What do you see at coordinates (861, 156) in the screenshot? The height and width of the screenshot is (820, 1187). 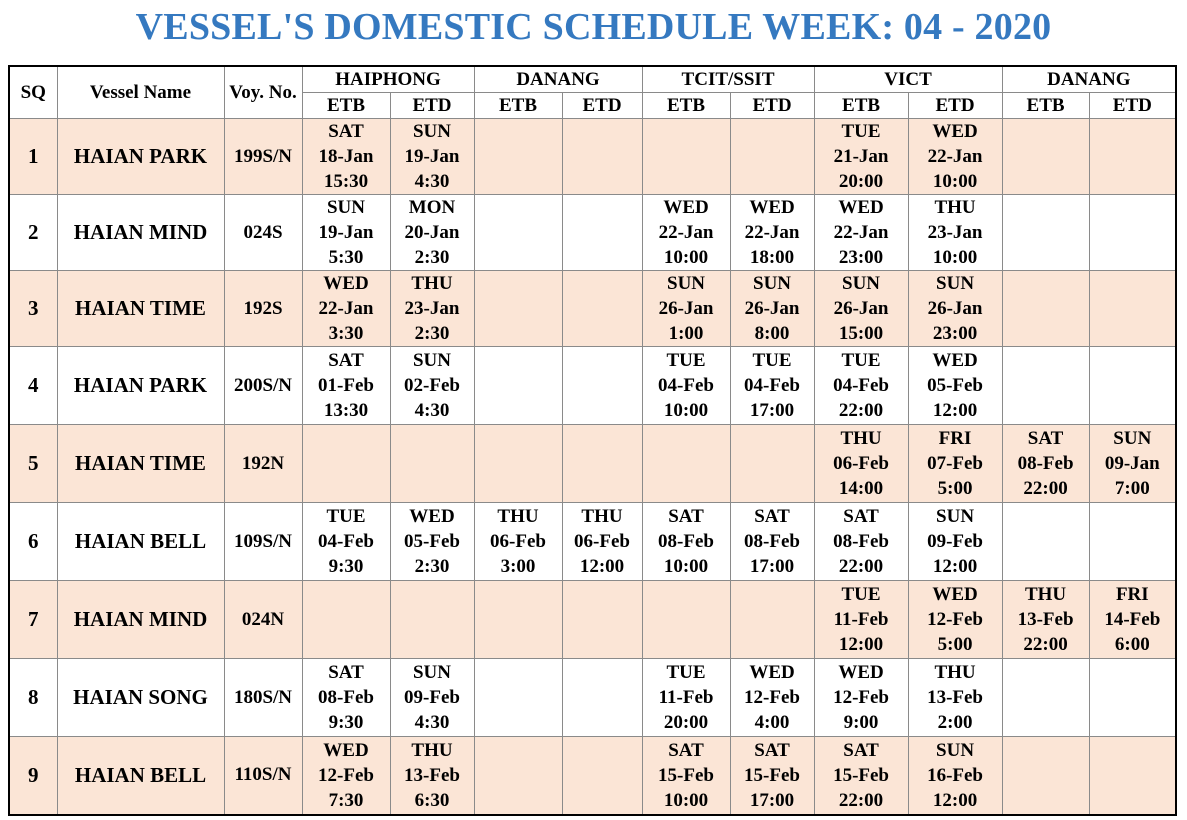 I see `schedule-cell: TUE 21-Jan 20:00` at bounding box center [861, 156].